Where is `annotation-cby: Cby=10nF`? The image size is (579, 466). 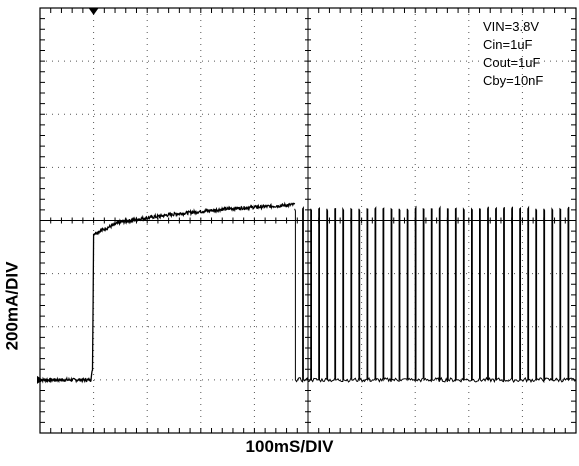
annotation-cby: Cby=10nF is located at coordinates (513, 80).